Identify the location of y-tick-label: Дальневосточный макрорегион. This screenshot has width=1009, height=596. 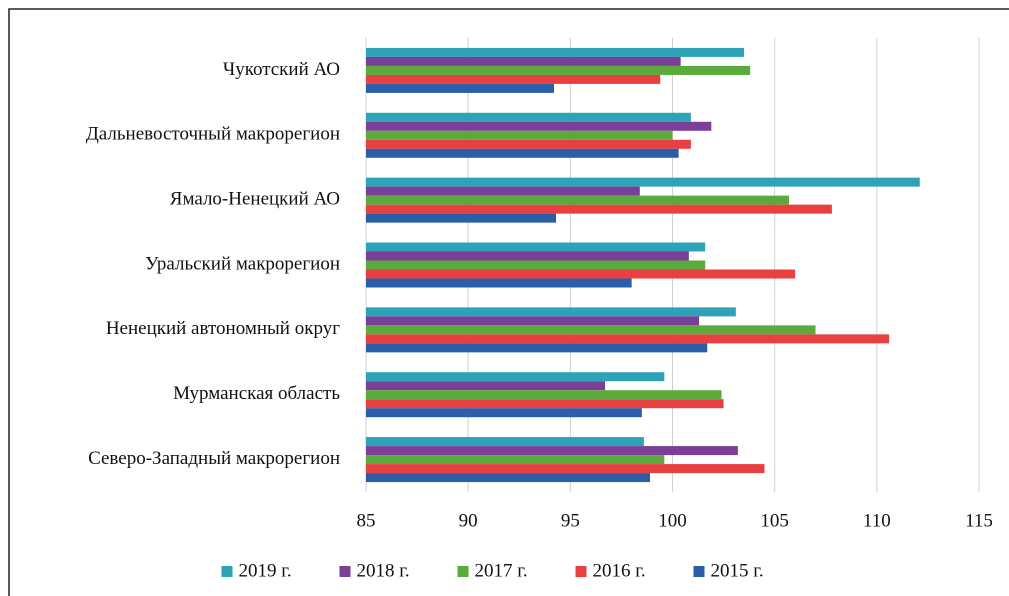
(213, 134).